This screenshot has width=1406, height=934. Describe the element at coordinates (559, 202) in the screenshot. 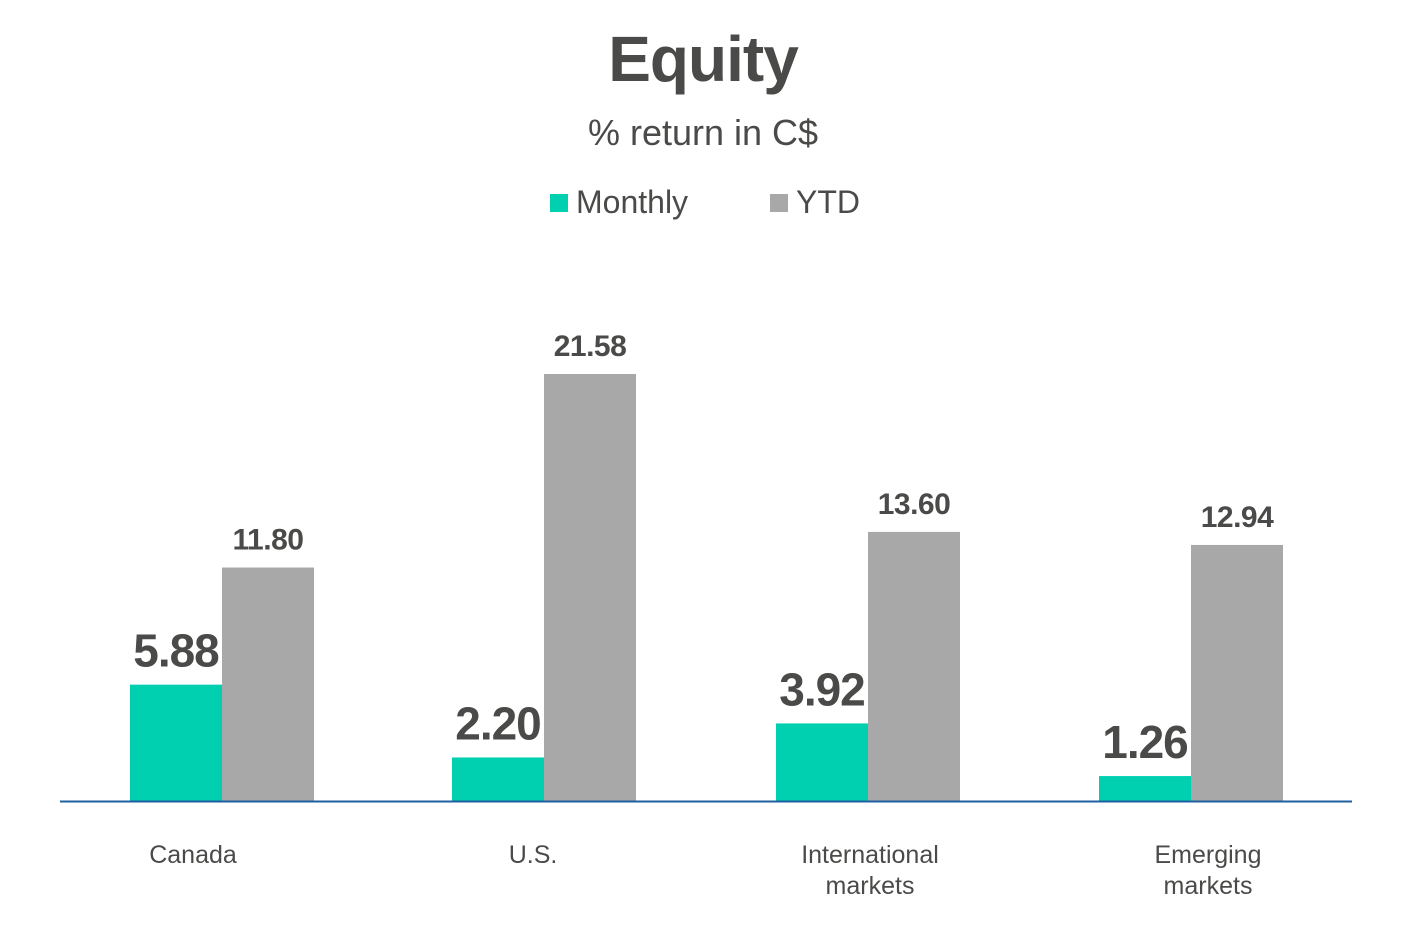

I see `legend-swatch-monthly` at that location.